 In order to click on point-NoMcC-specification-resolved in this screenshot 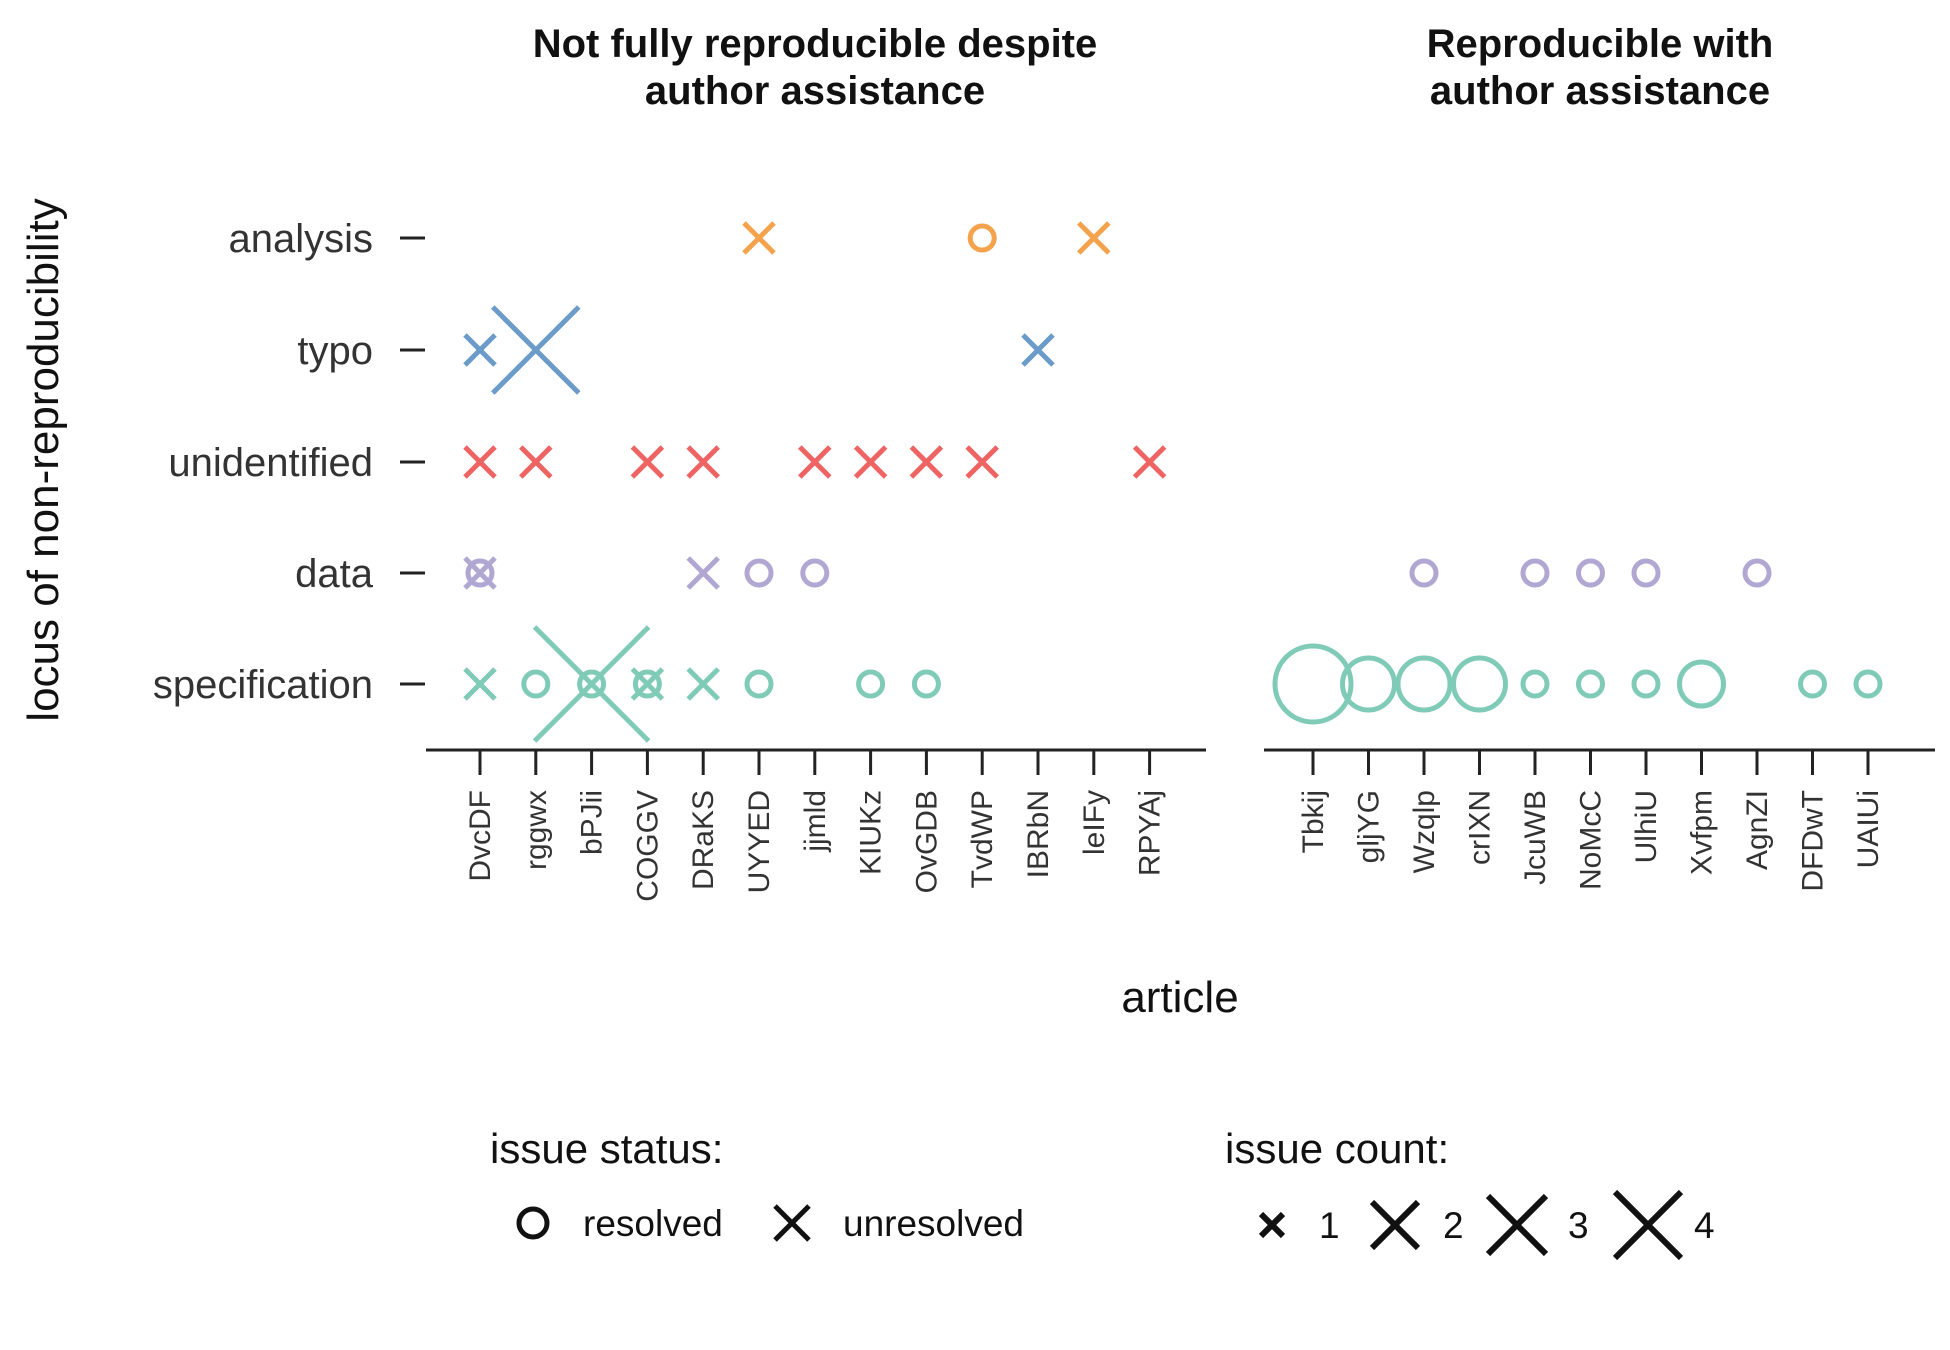, I will do `click(1590, 684)`.